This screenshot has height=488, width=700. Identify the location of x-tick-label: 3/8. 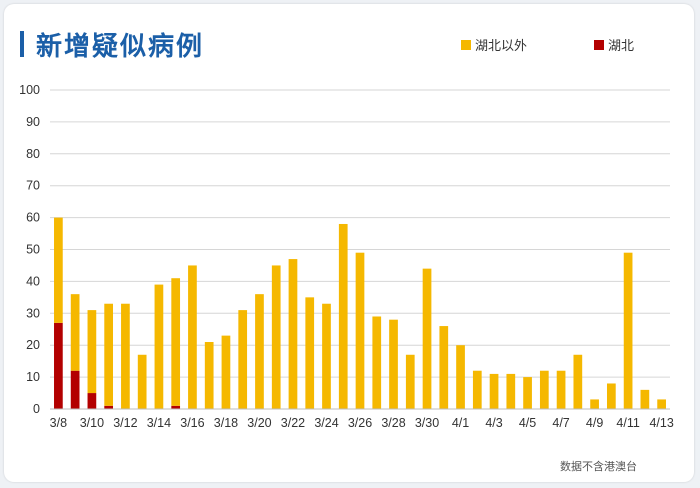
(58, 423).